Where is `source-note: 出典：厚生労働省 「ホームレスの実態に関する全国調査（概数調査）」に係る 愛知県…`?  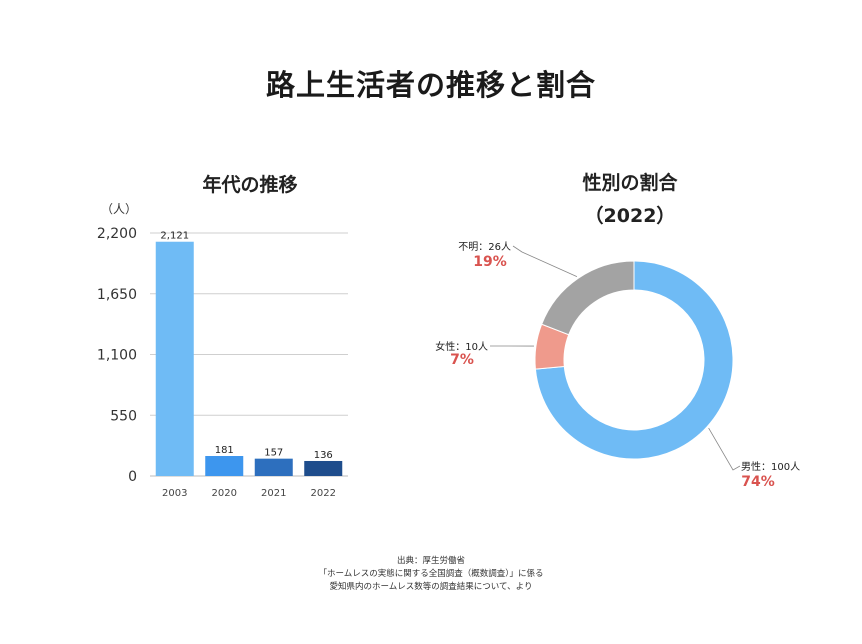 source-note: 出典：厚生労働省 「ホームレスの実態に関する全国調査（概数調査）」に係る 愛知県… is located at coordinates (431, 574).